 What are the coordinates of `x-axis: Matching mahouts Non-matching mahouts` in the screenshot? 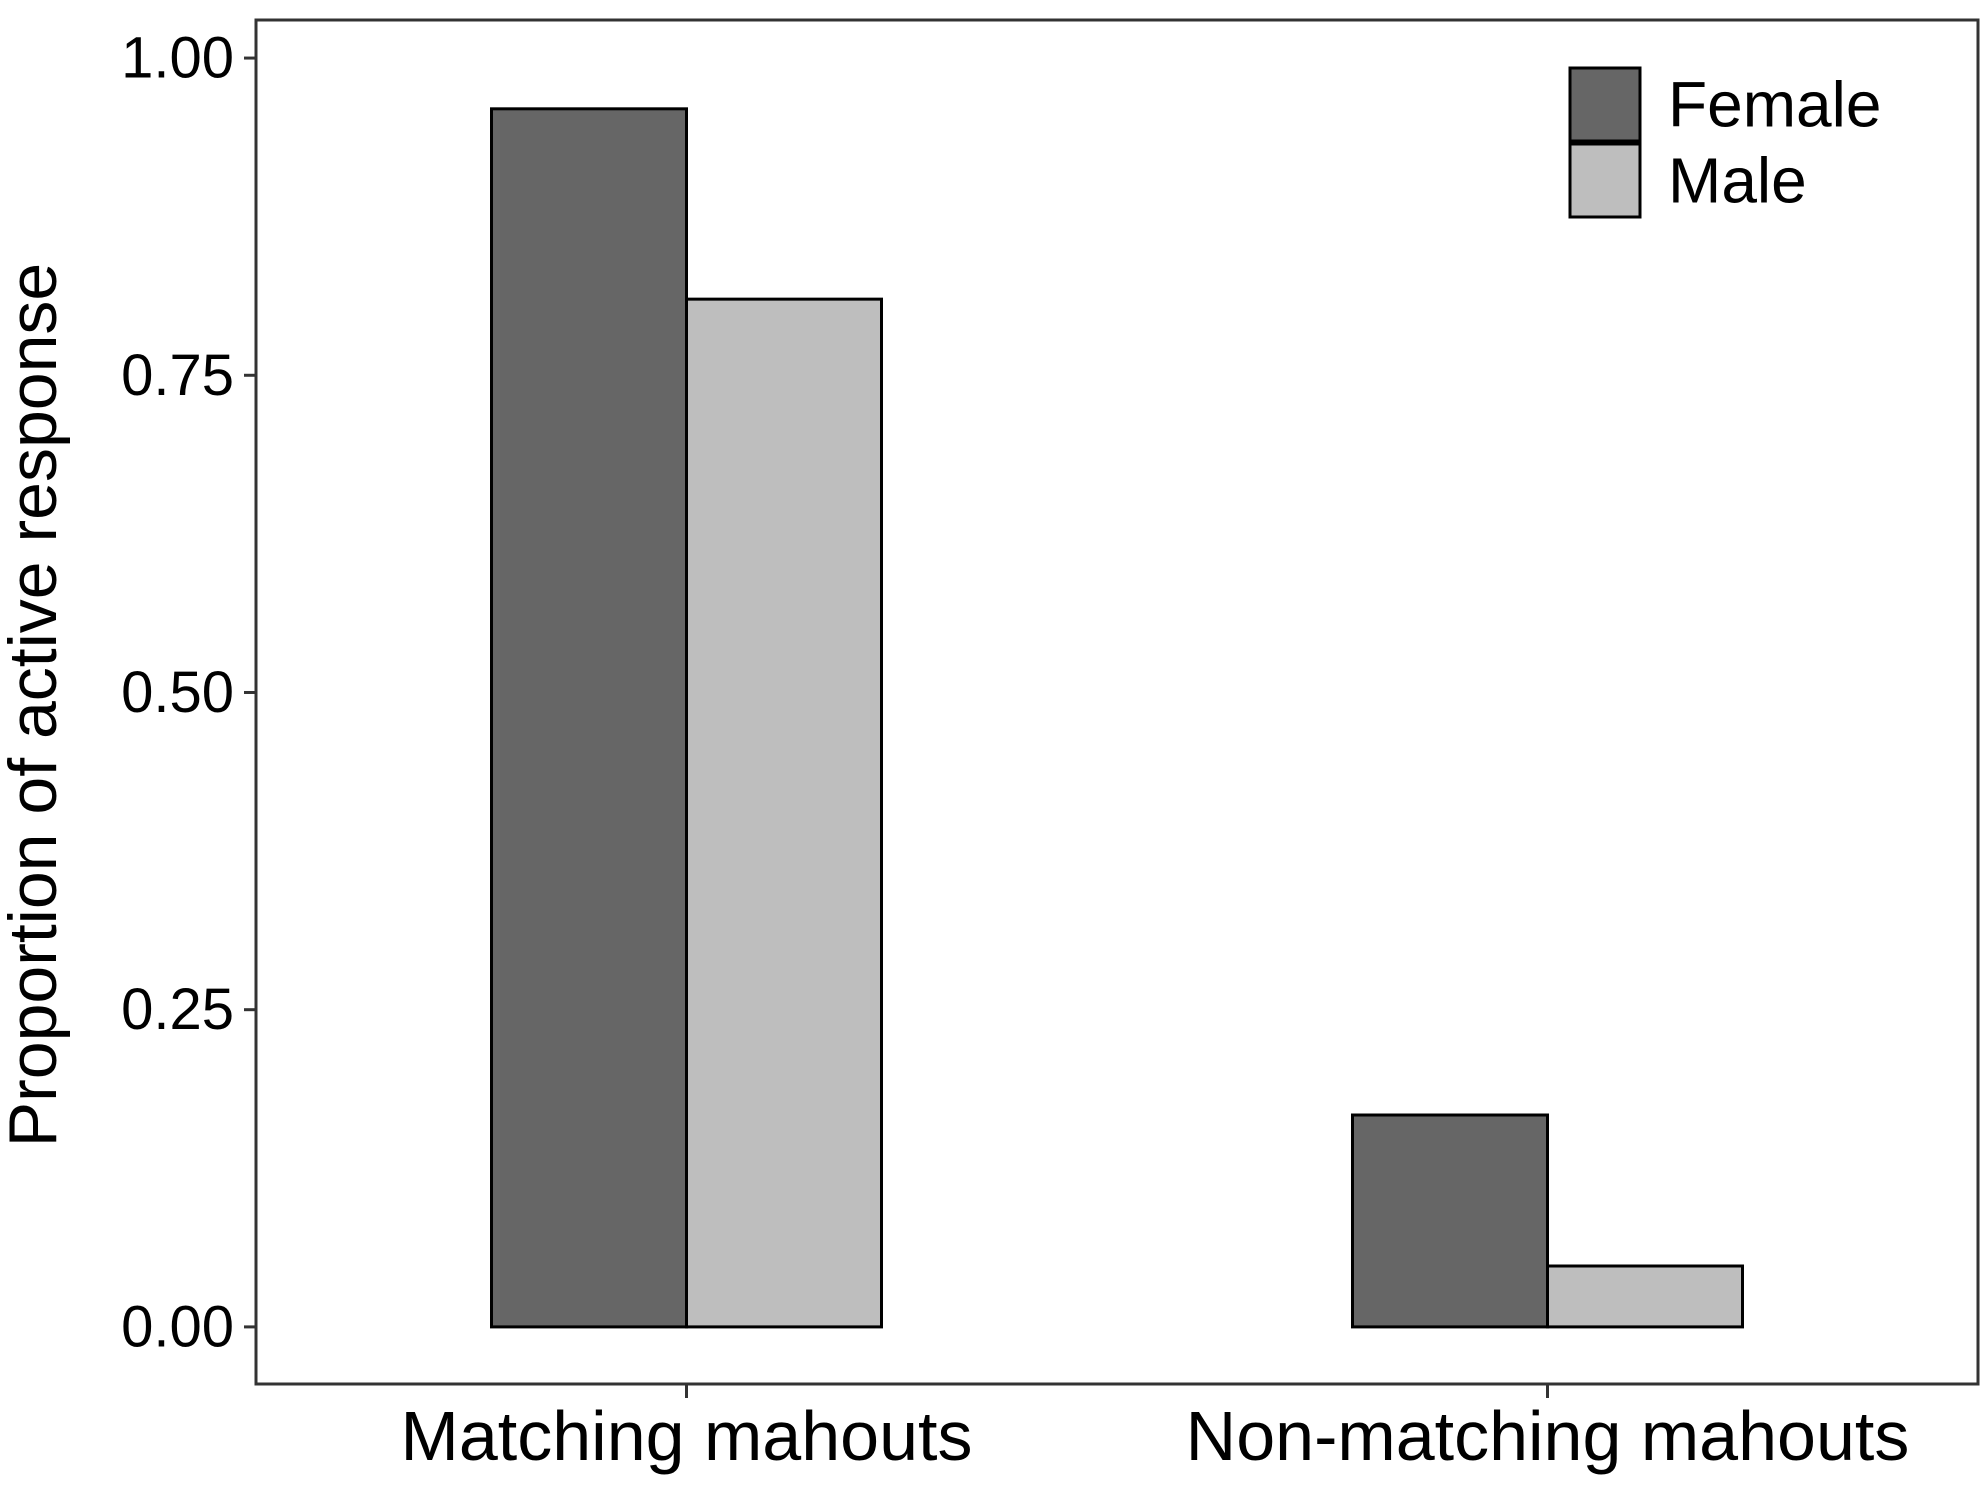 It's located at (1155, 1429).